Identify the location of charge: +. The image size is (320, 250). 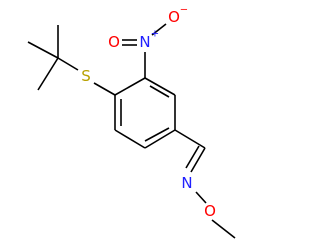
(155, 34).